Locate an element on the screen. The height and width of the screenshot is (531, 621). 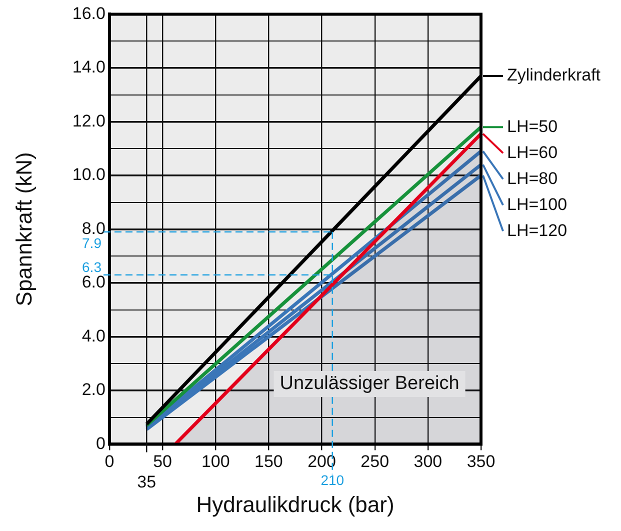
ref-line-label: 7.9 is located at coordinates (92, 243).